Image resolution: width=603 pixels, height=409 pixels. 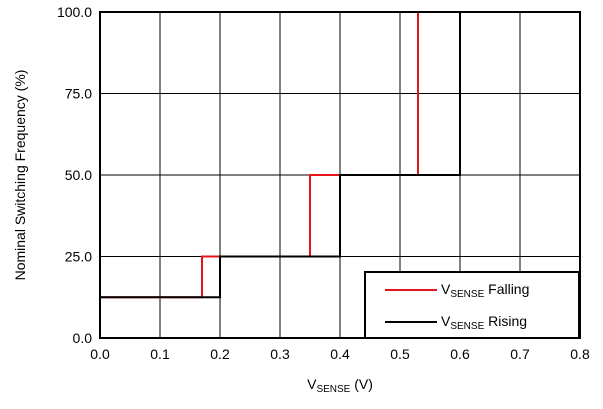 I want to click on y-tick-label: 75.0, so click(x=78, y=94).